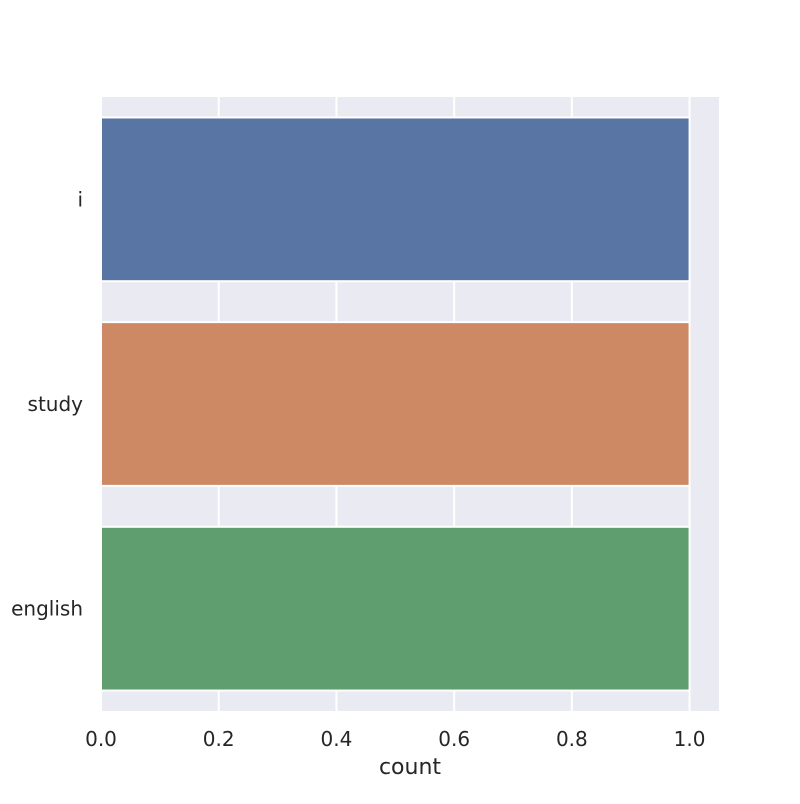  I want to click on y-tick-labels: i study english, so click(47, 403).